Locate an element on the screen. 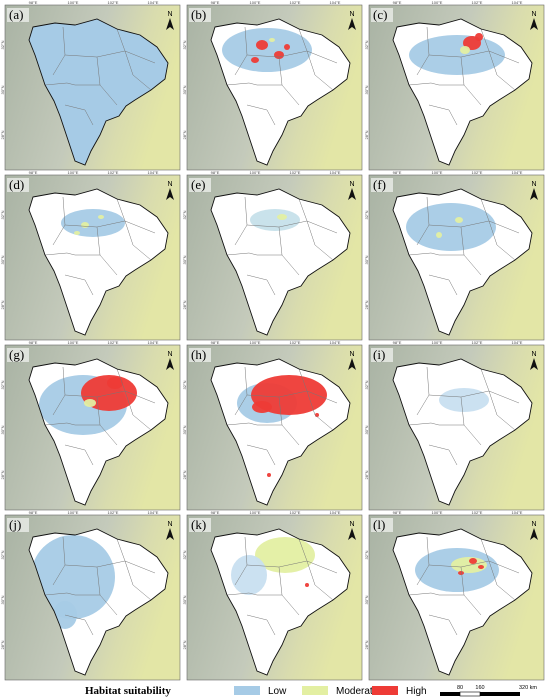 This screenshot has width=550, height=700. lon-label: 102°E is located at coordinates (477, 172).